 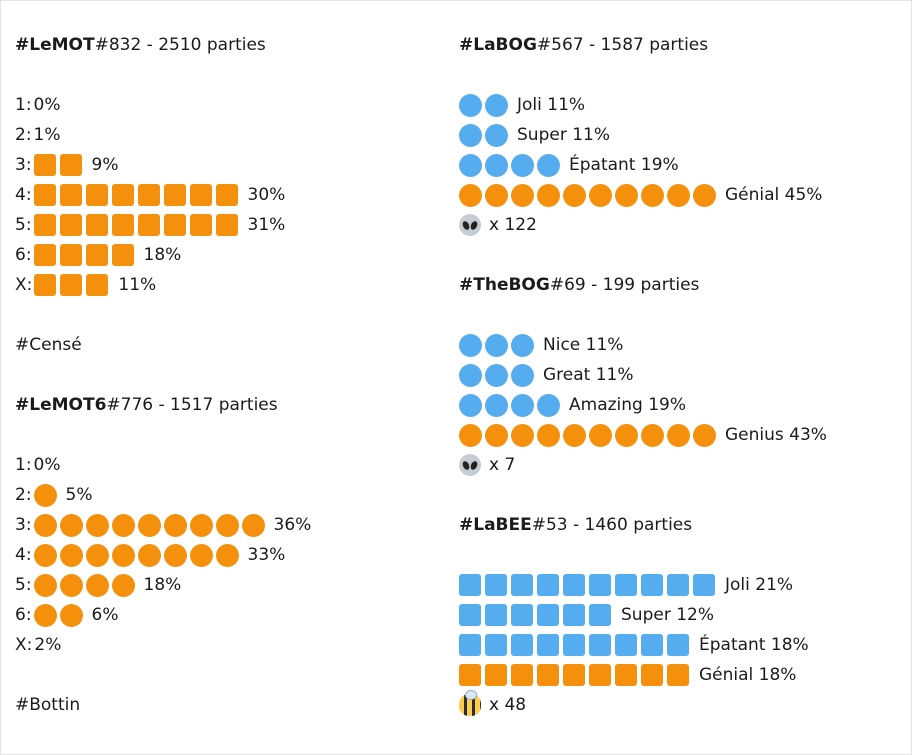 I want to click on row-label: 2:, so click(x=23, y=495).